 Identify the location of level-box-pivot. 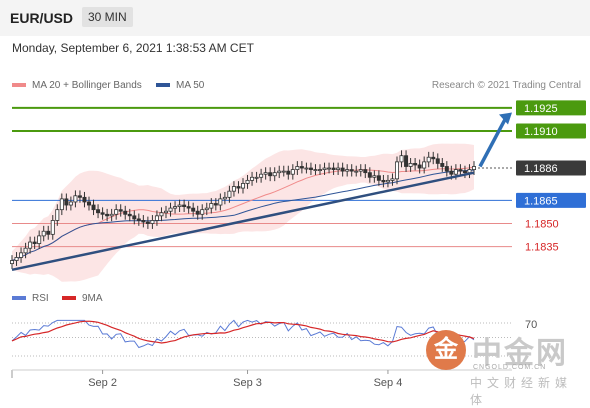
(551, 200).